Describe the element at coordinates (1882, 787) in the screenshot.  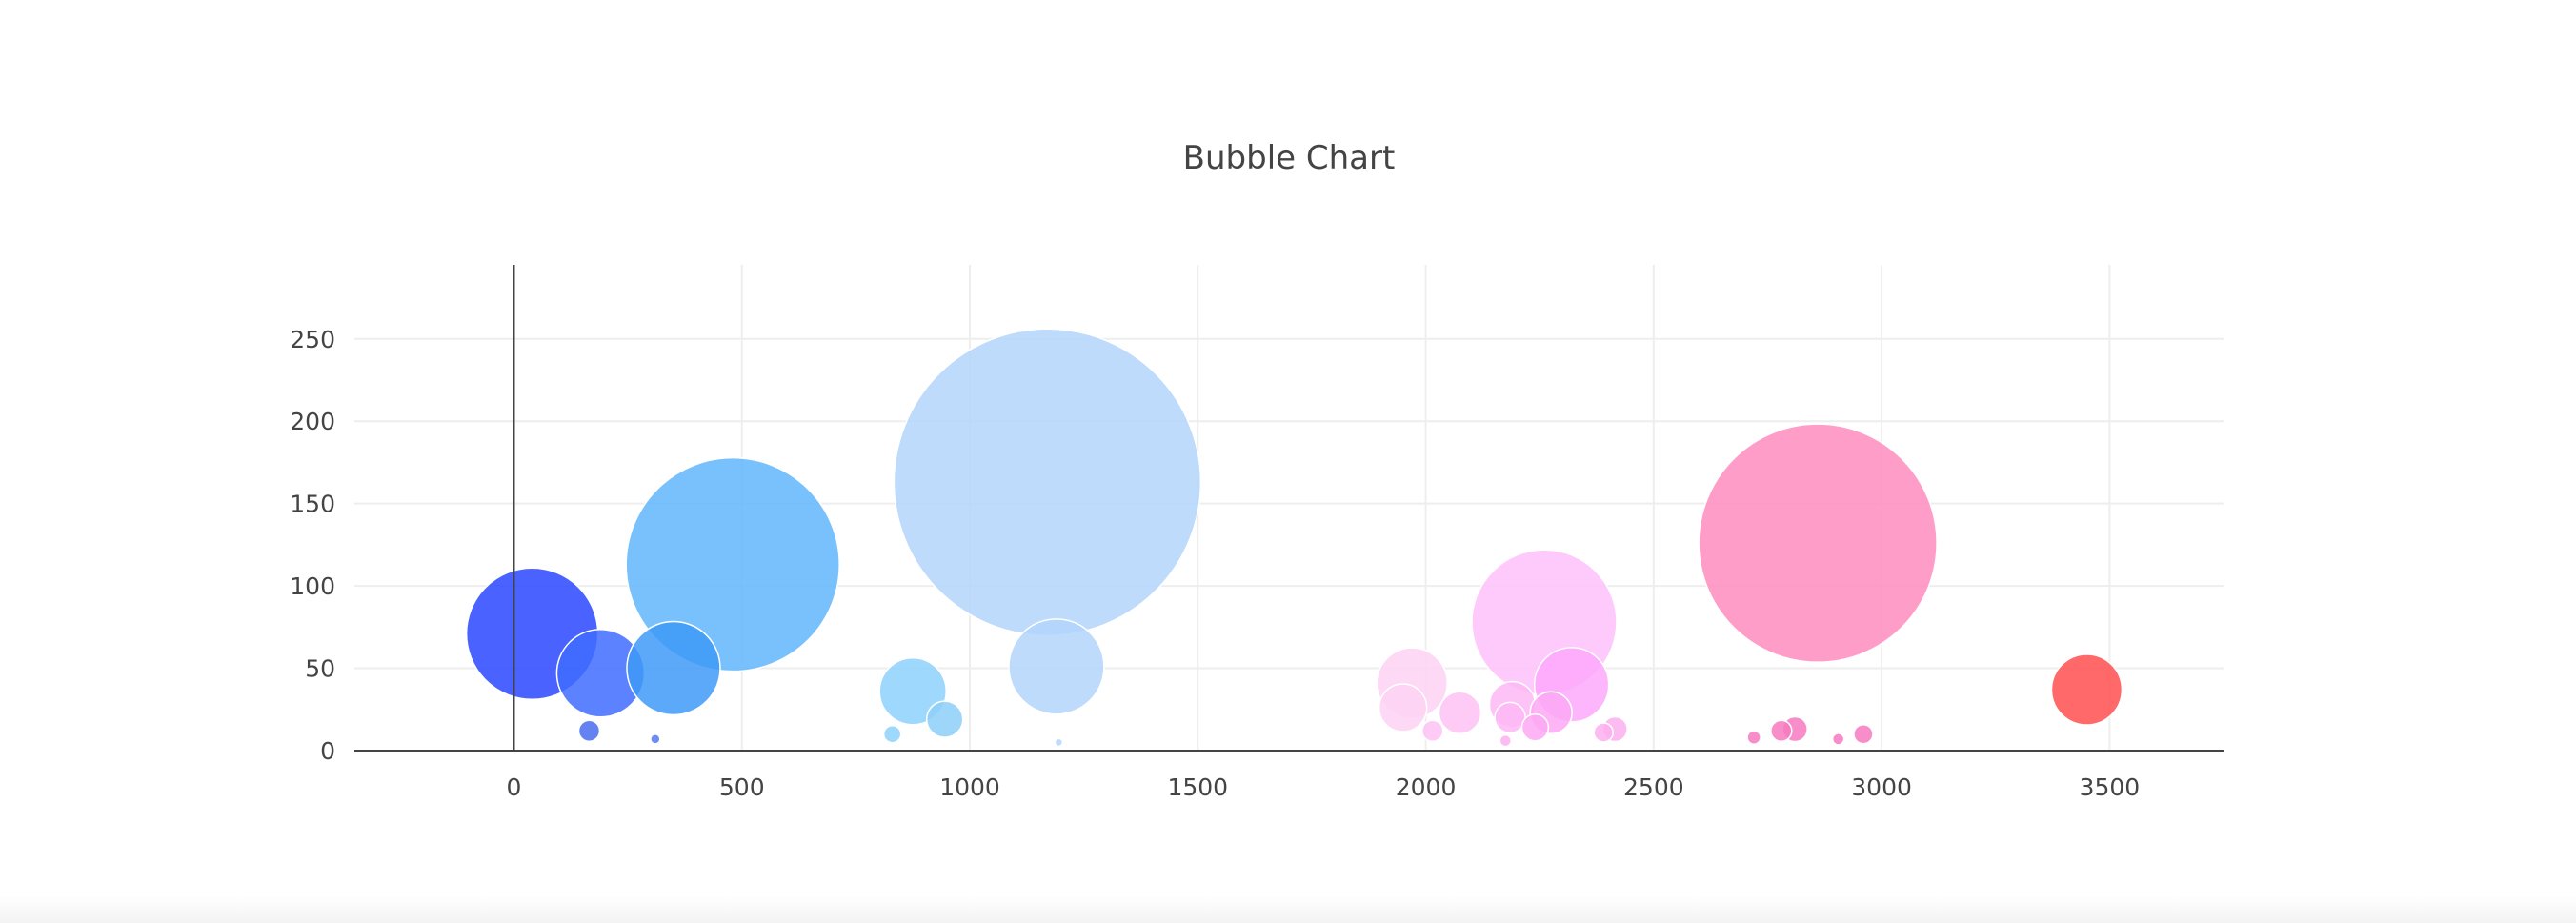
I see `x-tick-label: 3000` at that location.